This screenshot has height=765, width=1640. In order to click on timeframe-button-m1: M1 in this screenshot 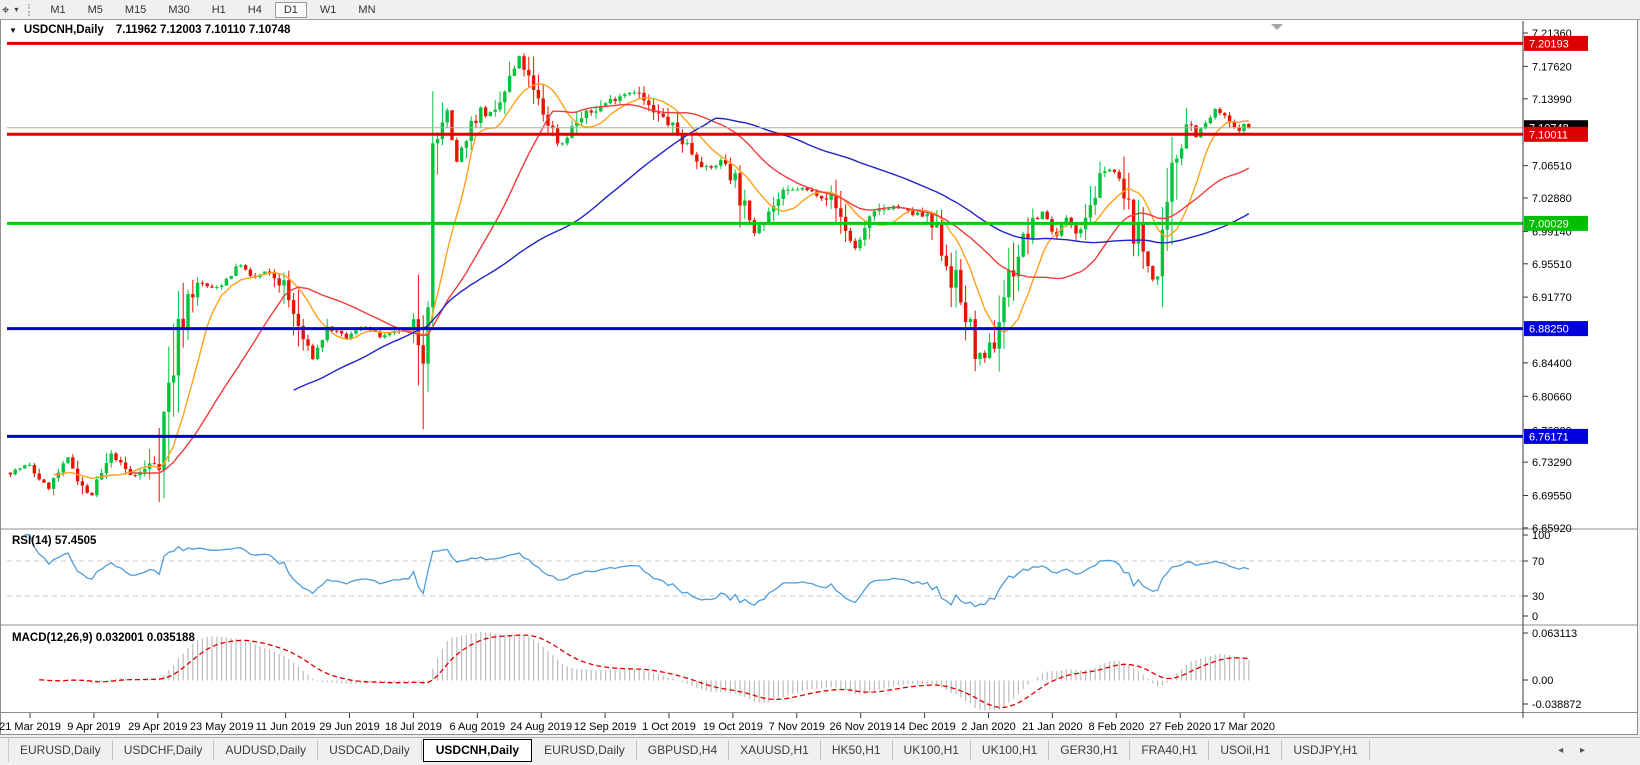, I will do `click(57, 10)`.